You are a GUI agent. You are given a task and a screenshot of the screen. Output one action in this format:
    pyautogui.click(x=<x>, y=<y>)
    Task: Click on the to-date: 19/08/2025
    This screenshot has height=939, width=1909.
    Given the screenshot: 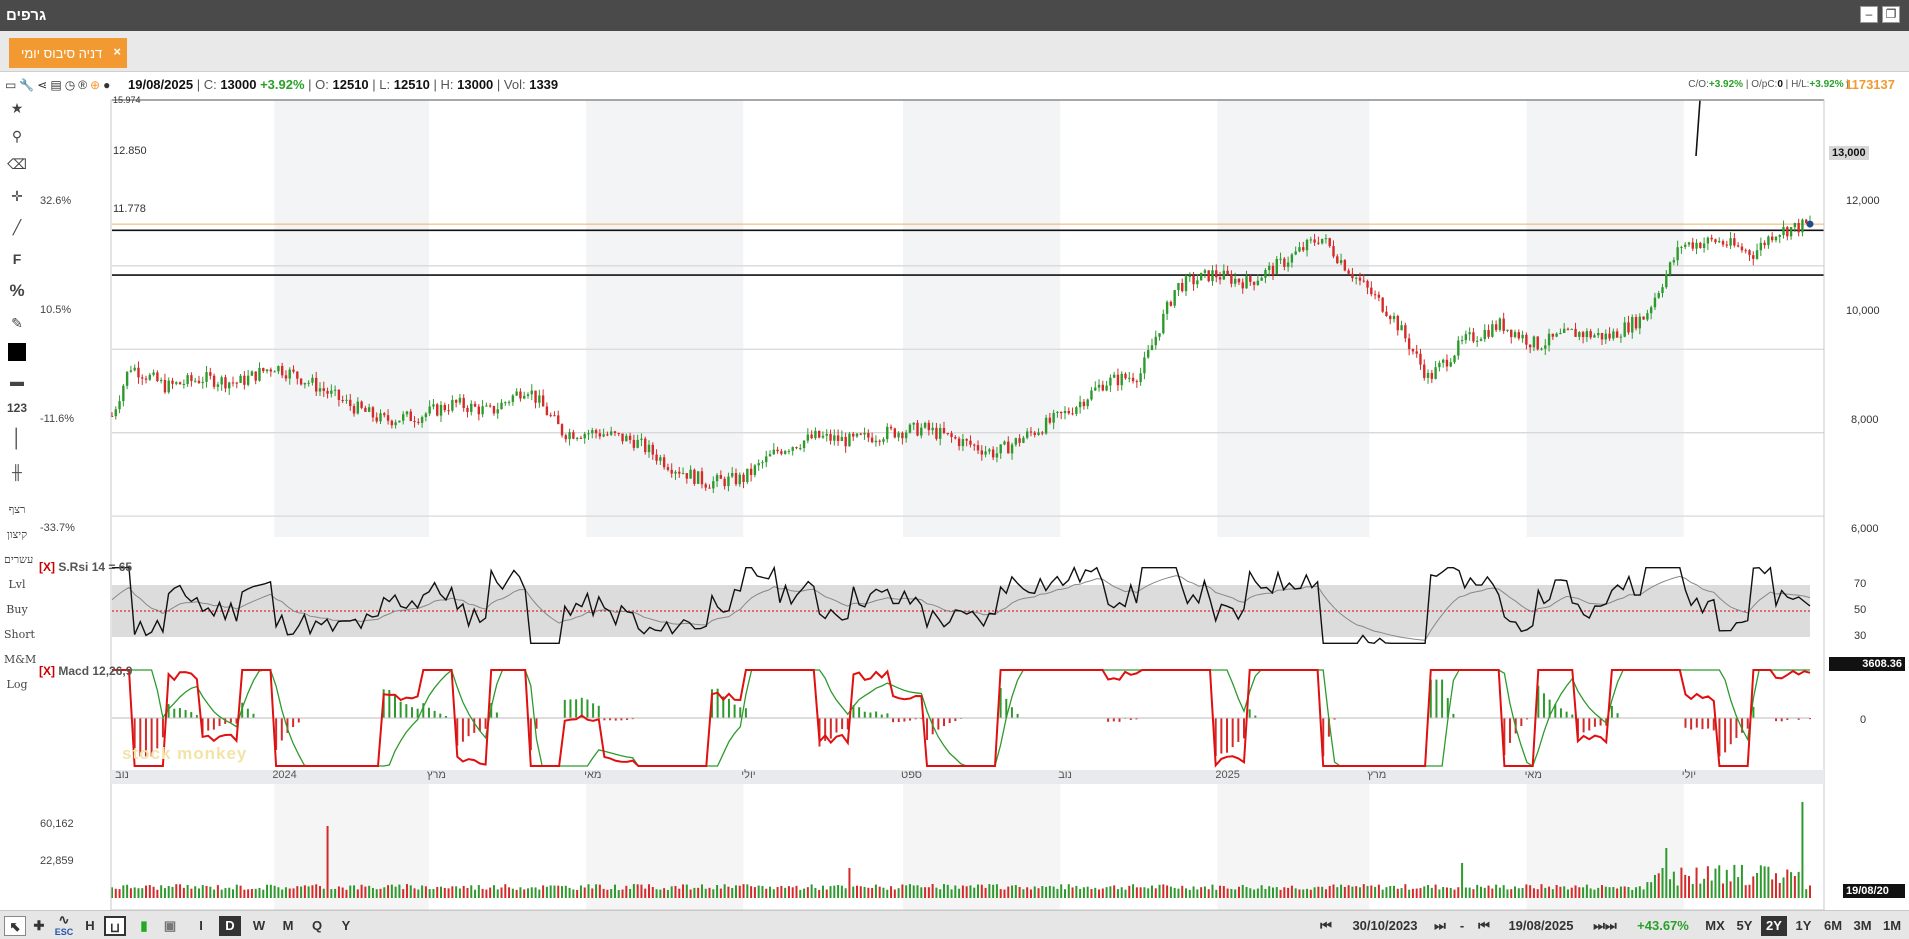 What is the action you would take?
    pyautogui.click(x=1541, y=925)
    